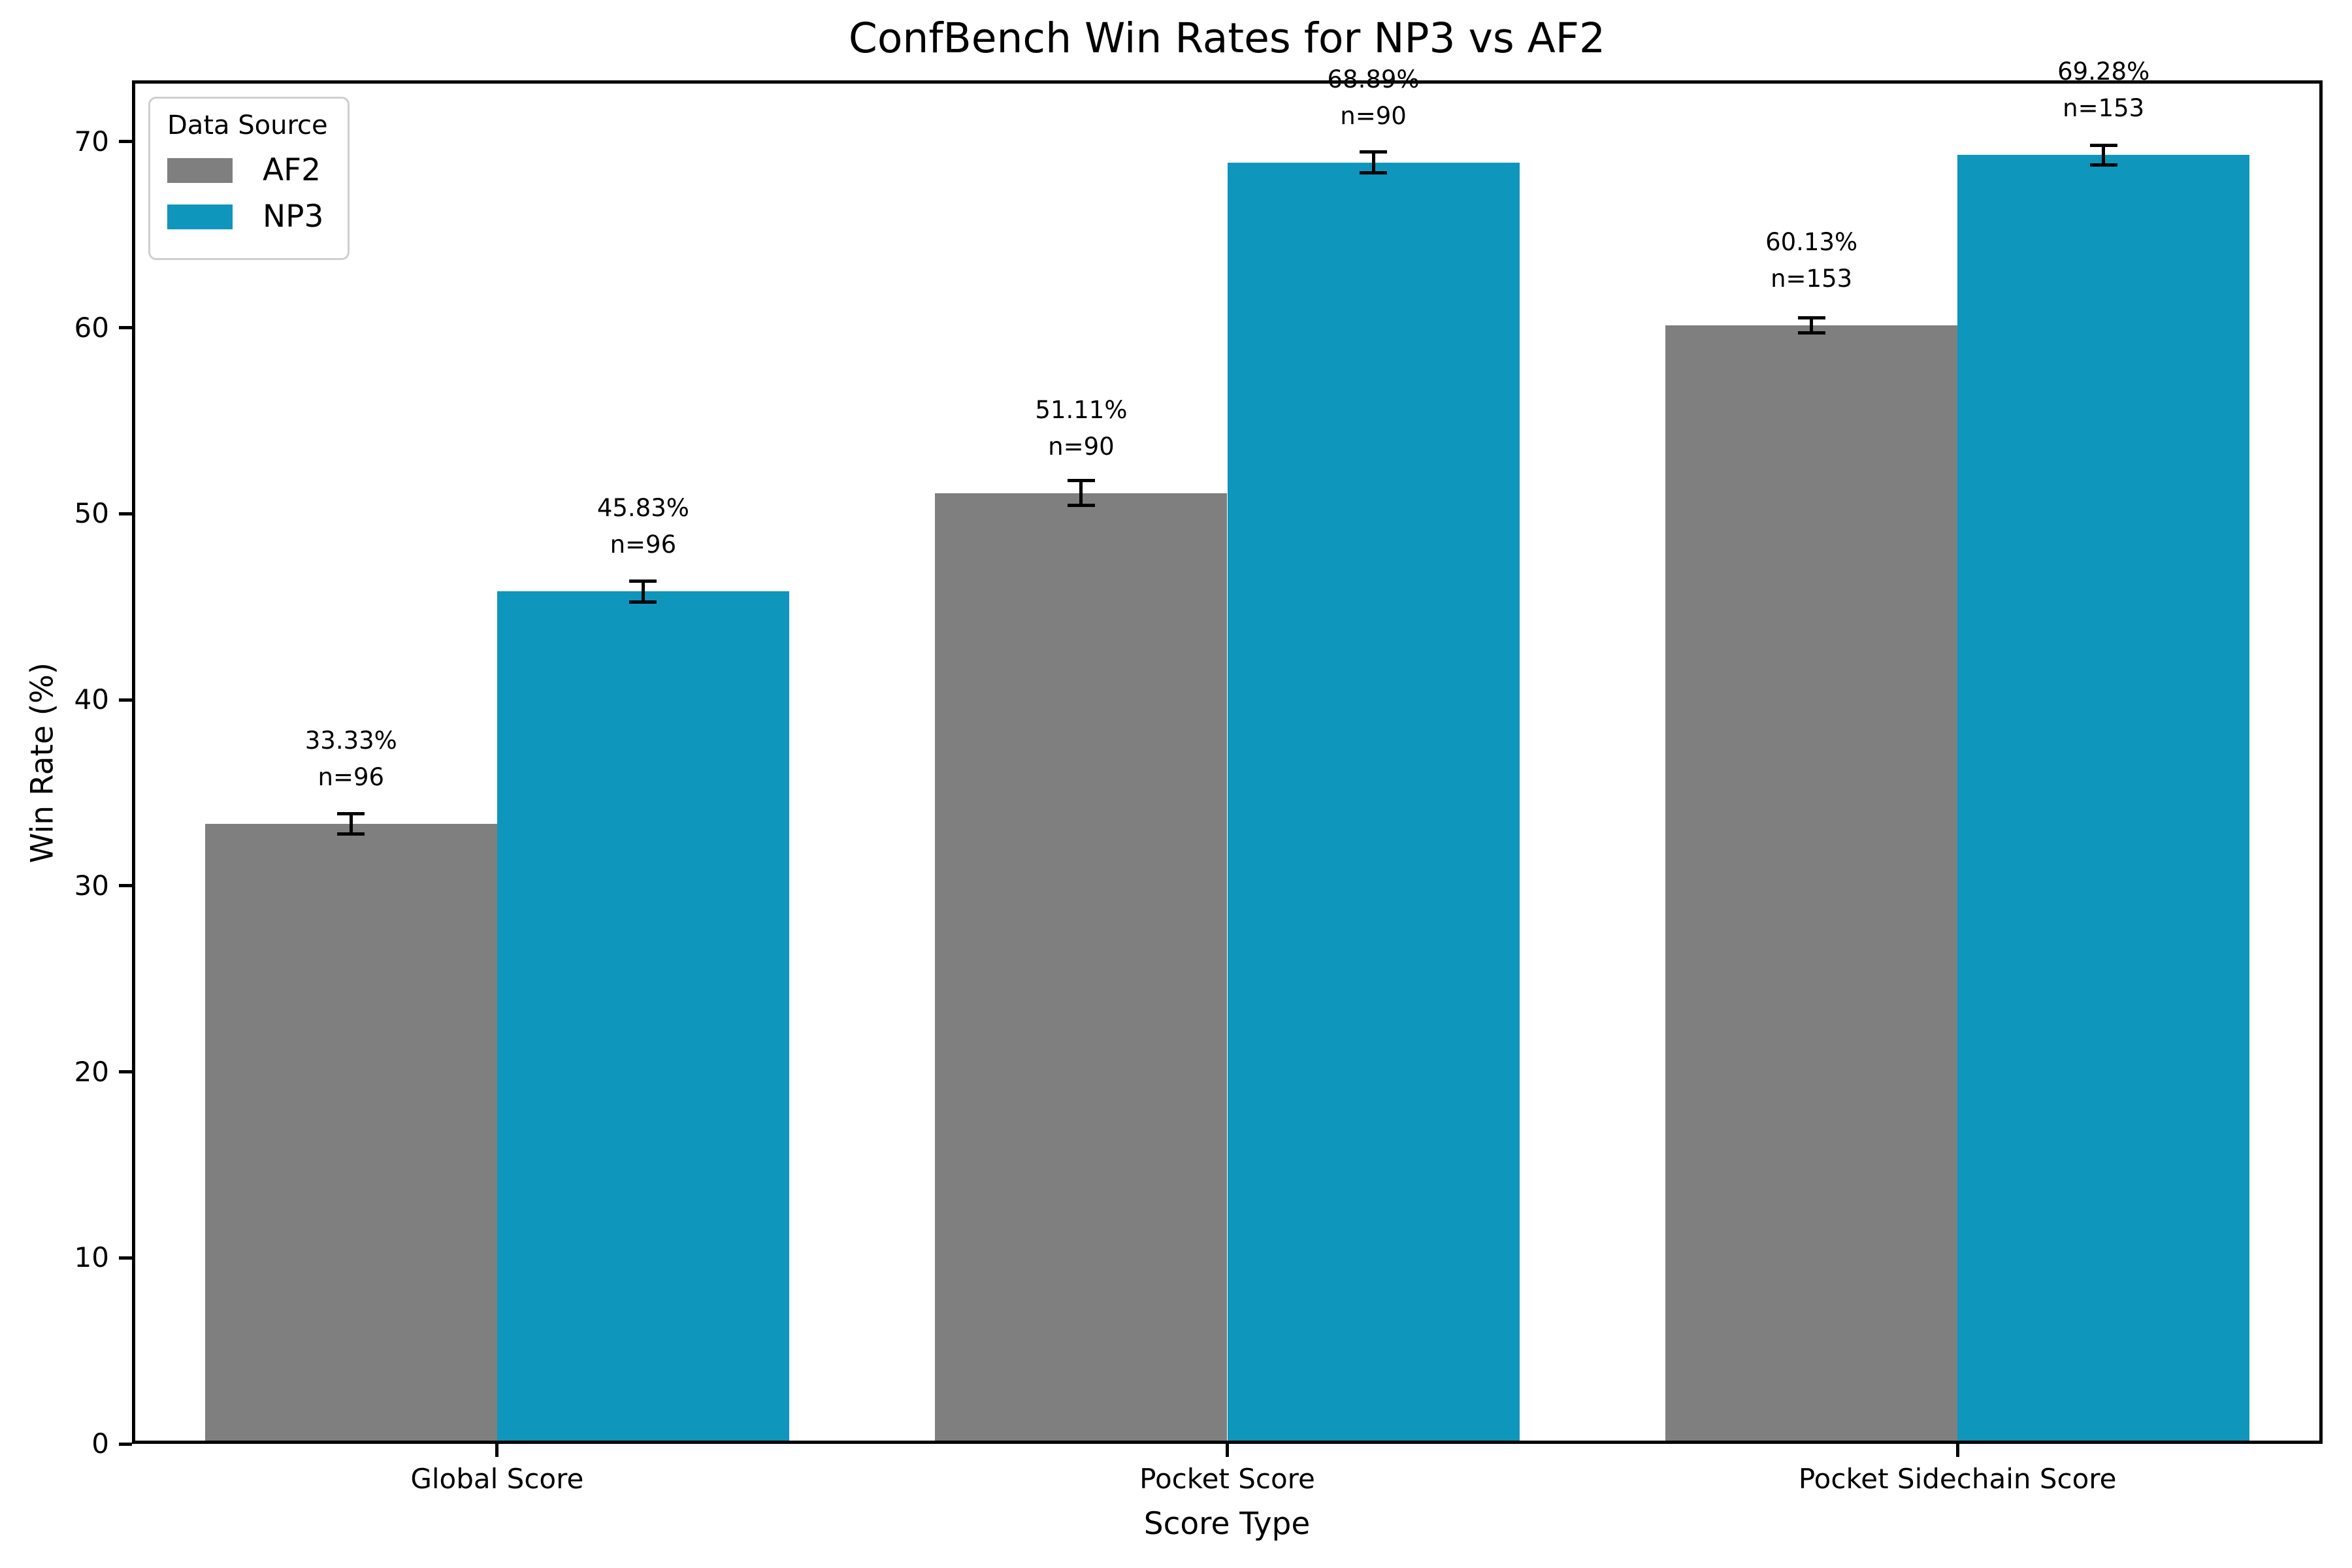 This screenshot has width=2352, height=1568. I want to click on y-tick-label: 50, so click(91, 513).